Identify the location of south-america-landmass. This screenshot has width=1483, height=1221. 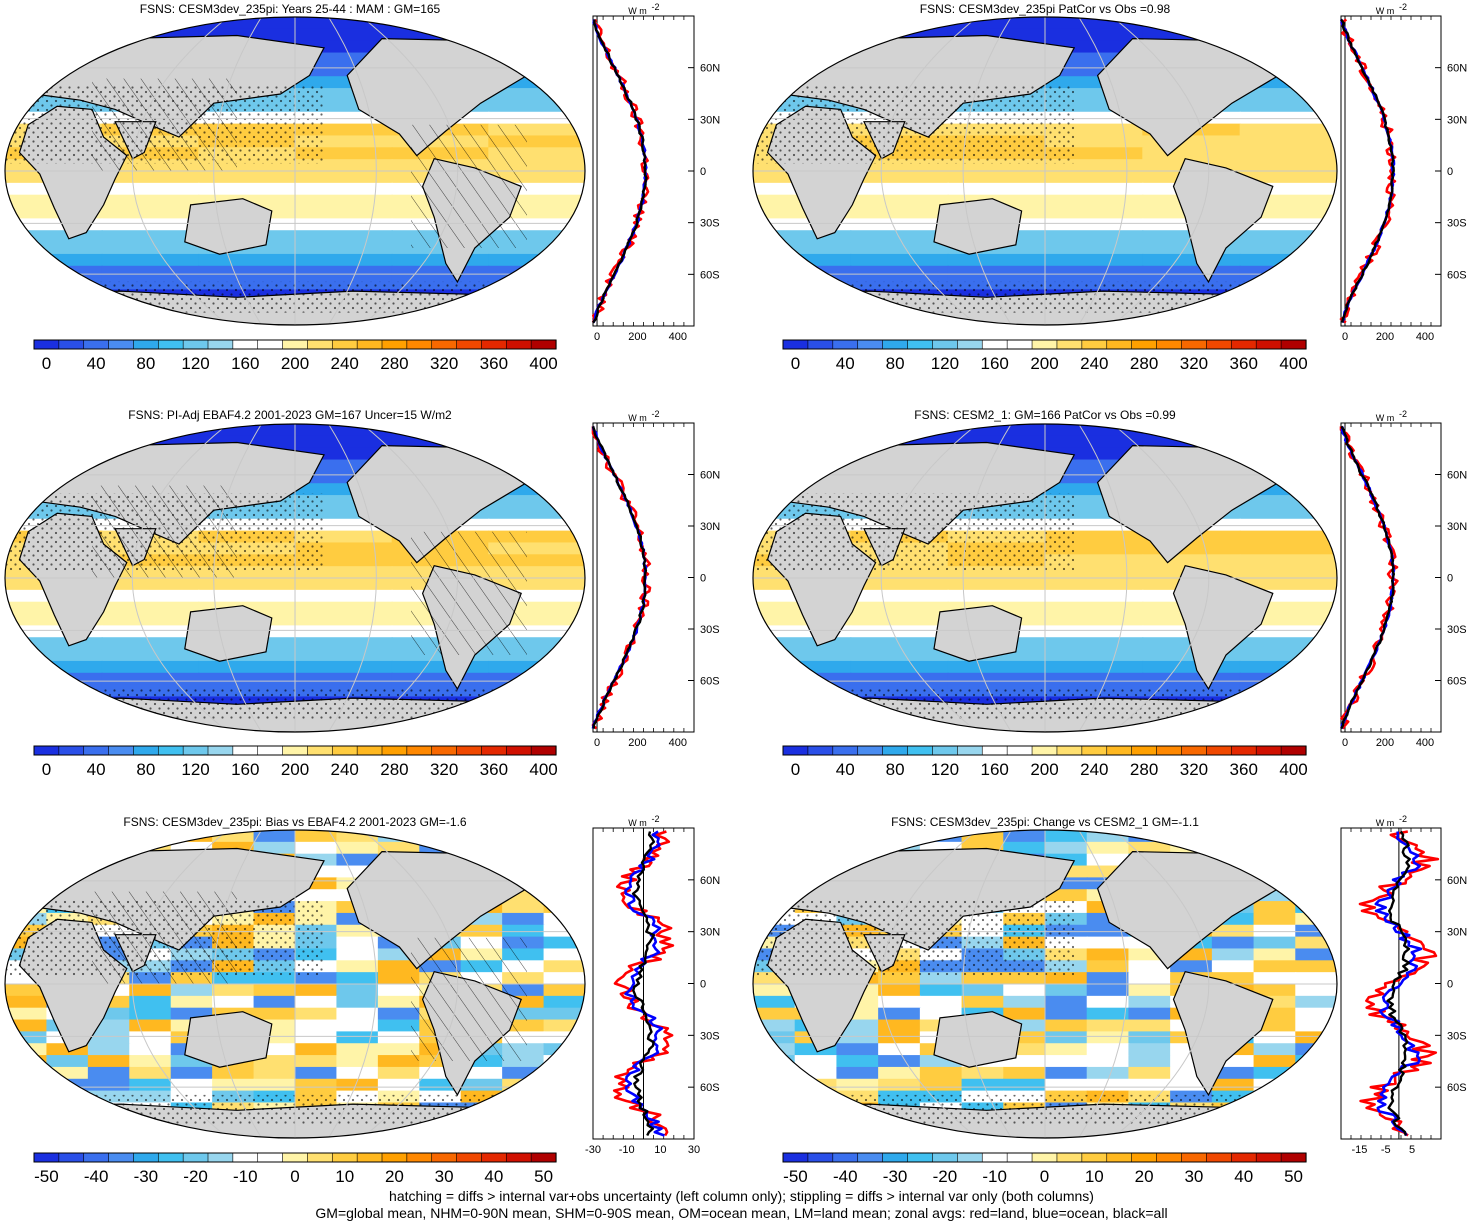
(1223, 1034).